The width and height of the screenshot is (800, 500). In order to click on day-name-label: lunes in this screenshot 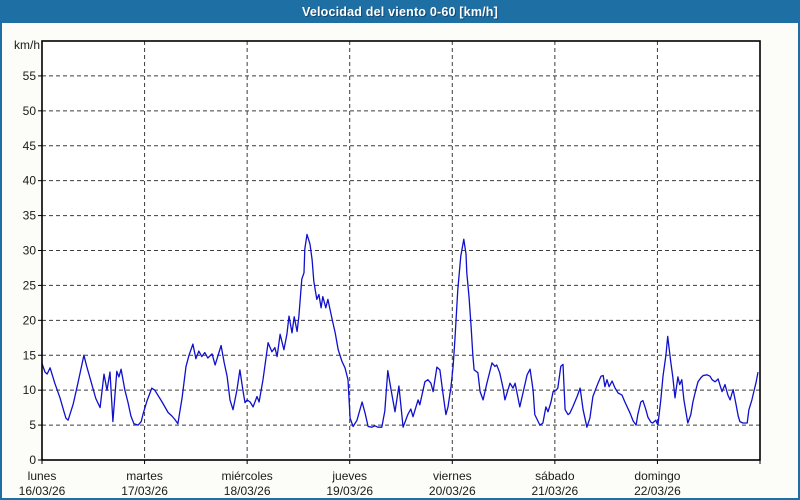, I will do `click(42, 476)`.